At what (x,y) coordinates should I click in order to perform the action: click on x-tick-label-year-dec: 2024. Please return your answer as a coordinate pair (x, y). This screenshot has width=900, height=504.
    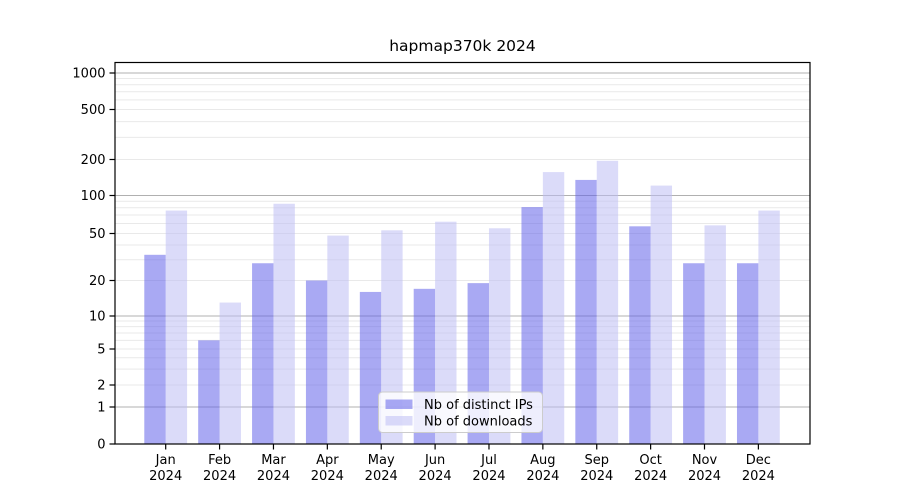
    Looking at the image, I should click on (758, 476).